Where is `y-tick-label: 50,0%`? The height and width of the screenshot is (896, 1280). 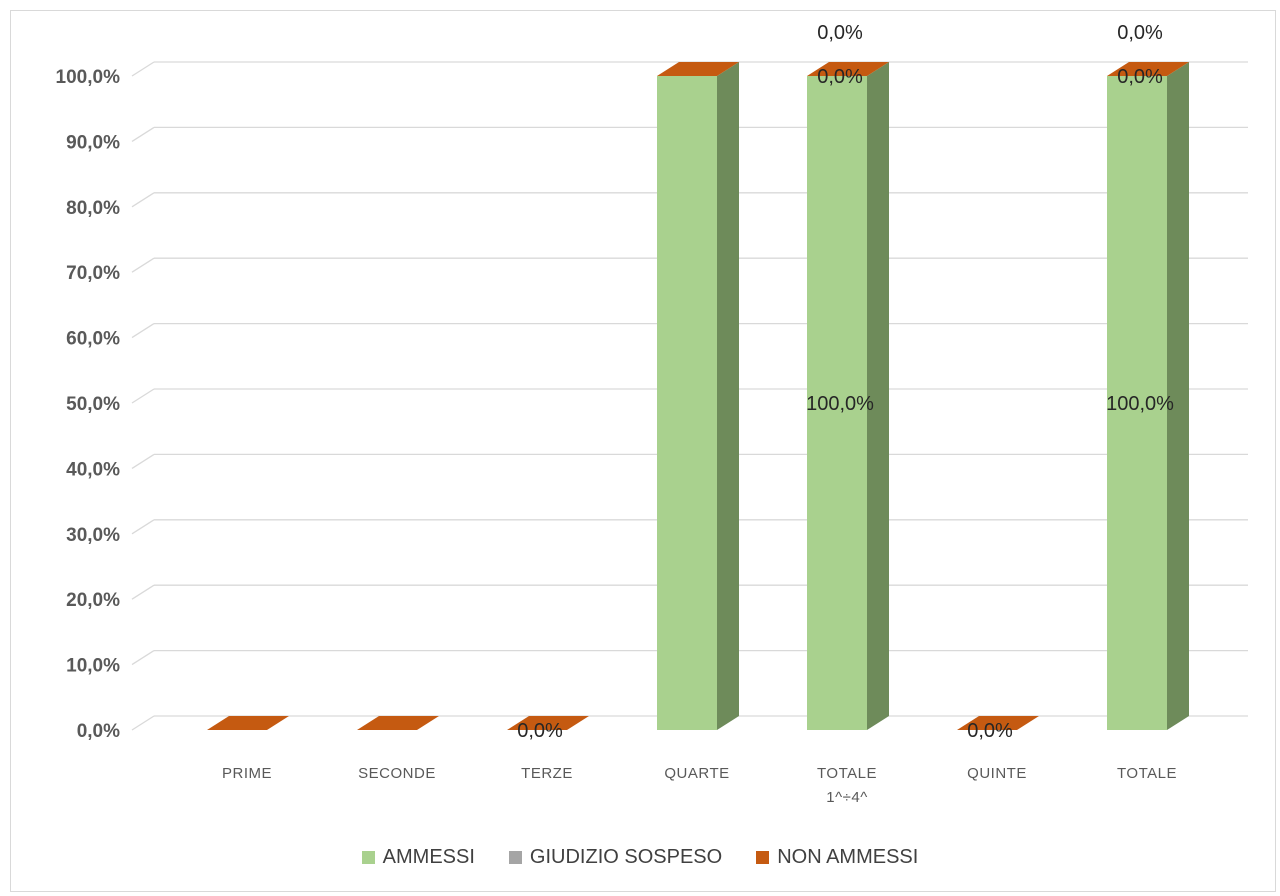
y-tick-label: 50,0% is located at coordinates (93, 404).